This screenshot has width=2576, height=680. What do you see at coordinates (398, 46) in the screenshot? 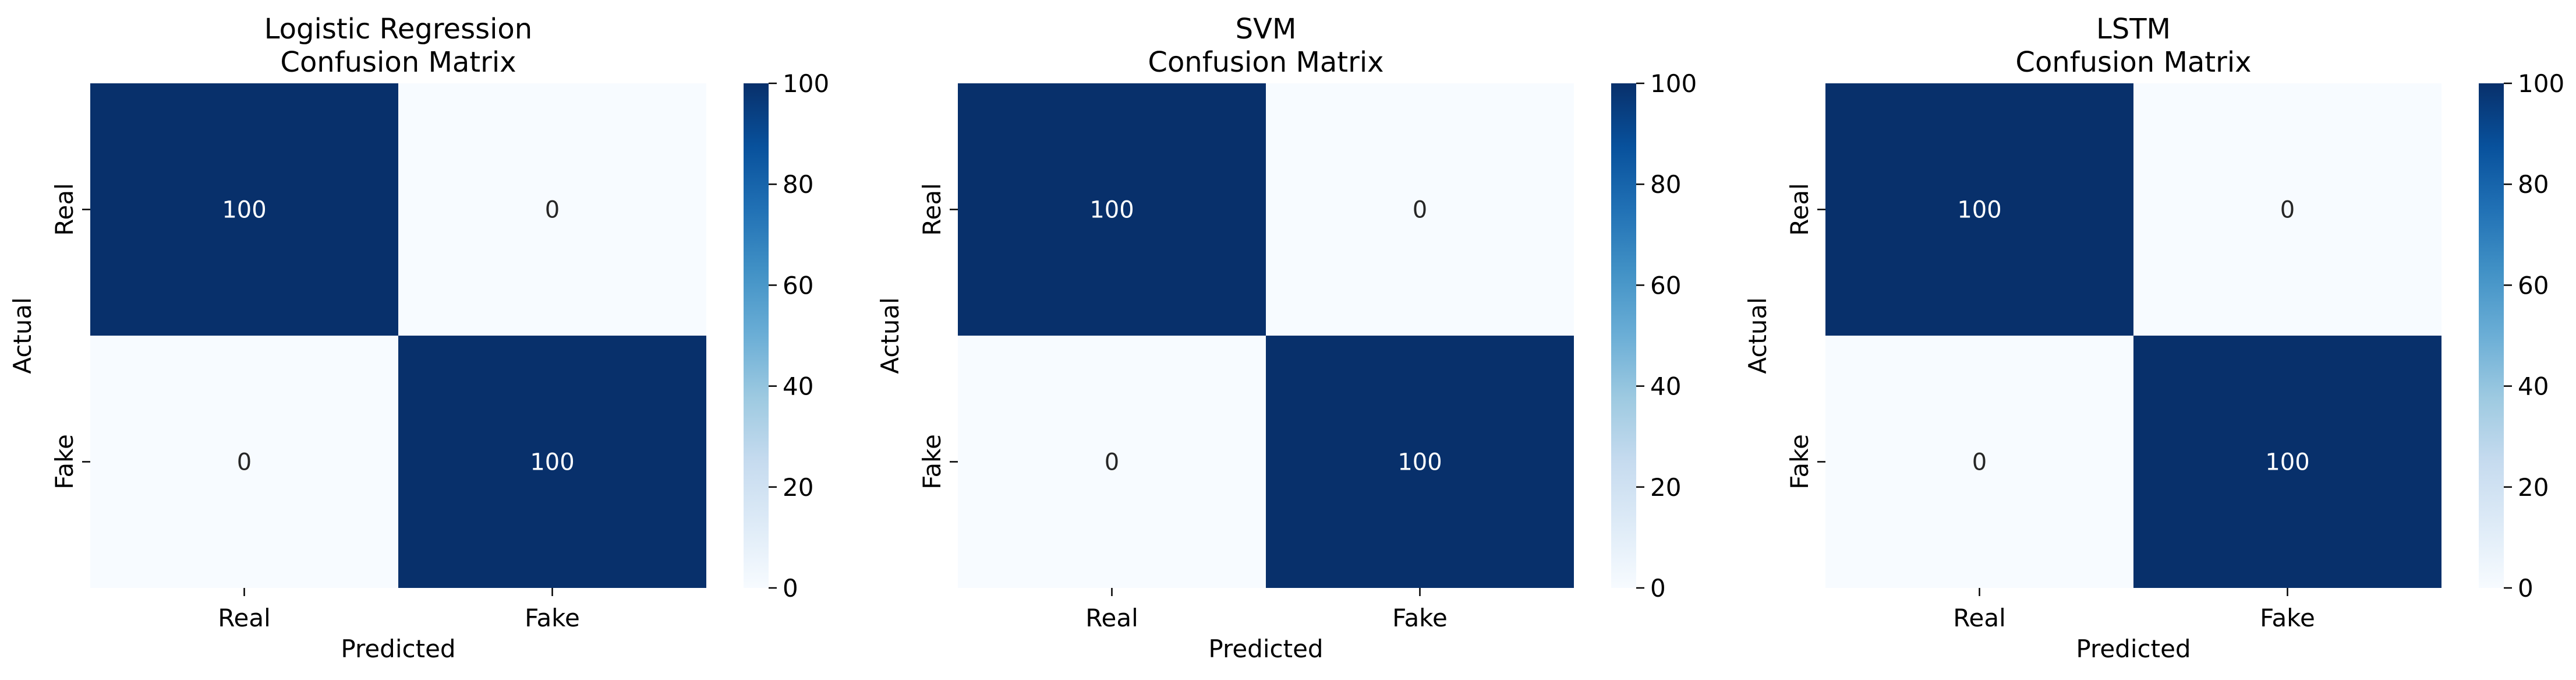
I see `chart-title: Logistic Regression Confusion Matrix` at bounding box center [398, 46].